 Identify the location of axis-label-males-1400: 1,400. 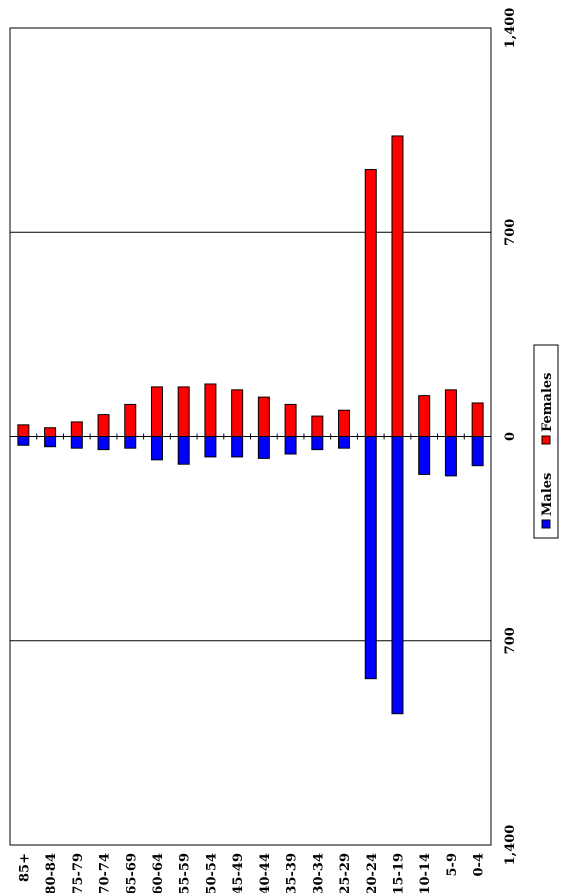
(510, 845).